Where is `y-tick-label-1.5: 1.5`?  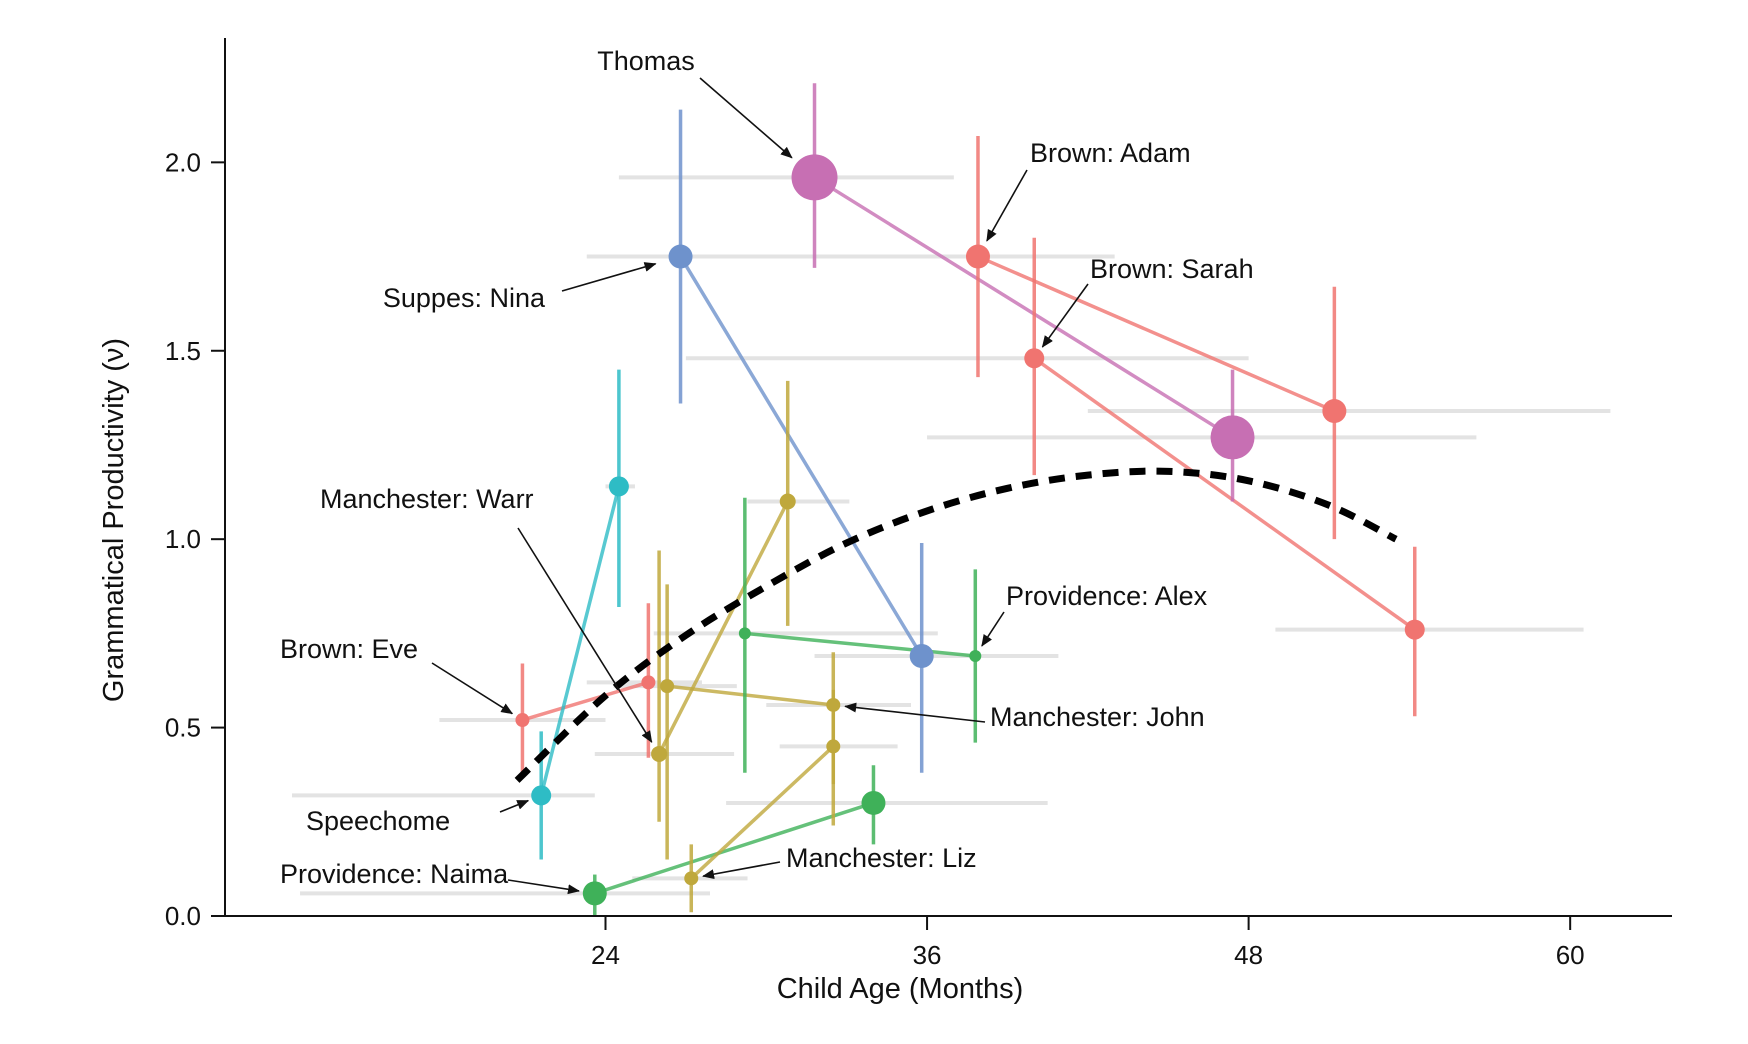
y-tick-label-1.5: 1.5 is located at coordinates (183, 351).